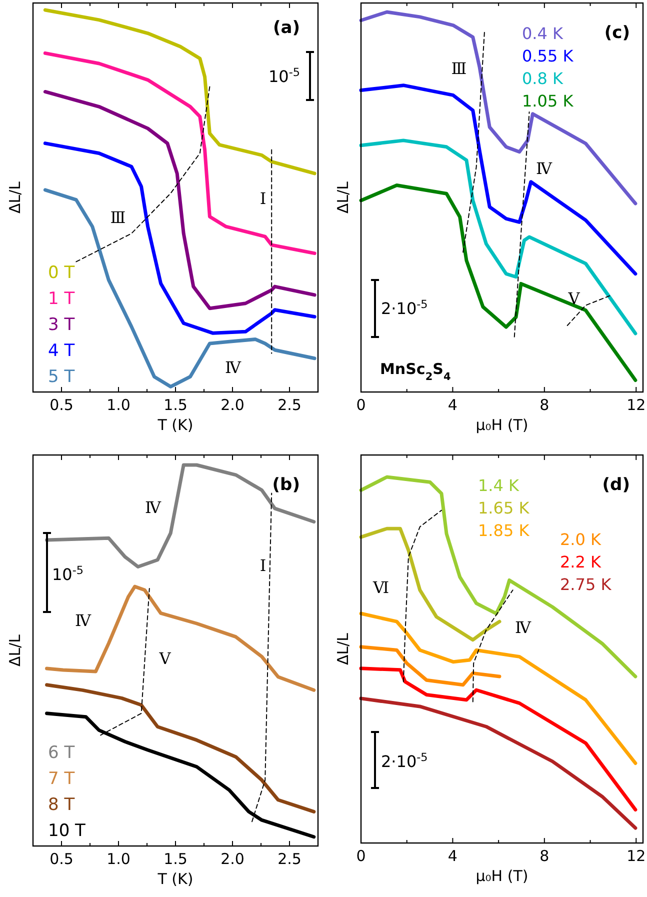 The image size is (647, 897). What do you see at coordinates (586, 584) in the screenshot?
I see `text: 2.75 K` at bounding box center [586, 584].